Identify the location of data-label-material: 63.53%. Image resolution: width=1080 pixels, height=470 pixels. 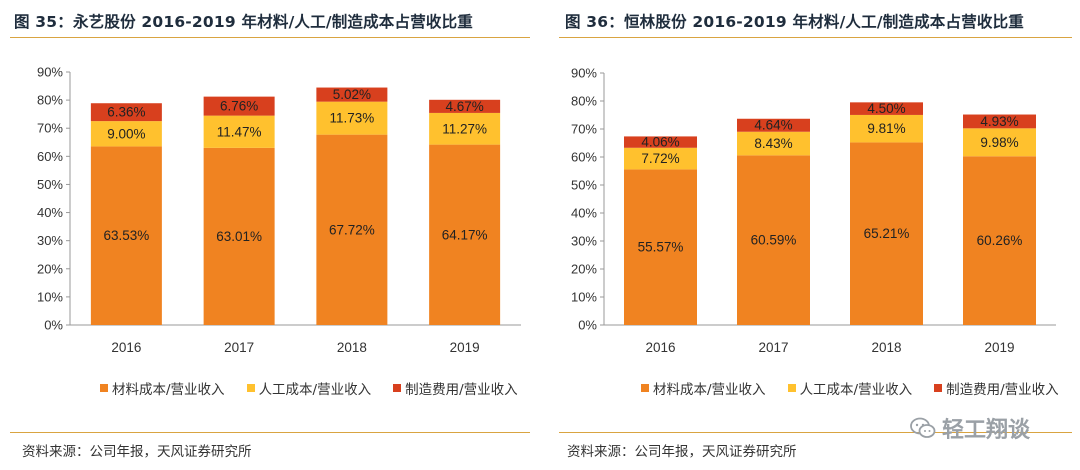
(126, 235).